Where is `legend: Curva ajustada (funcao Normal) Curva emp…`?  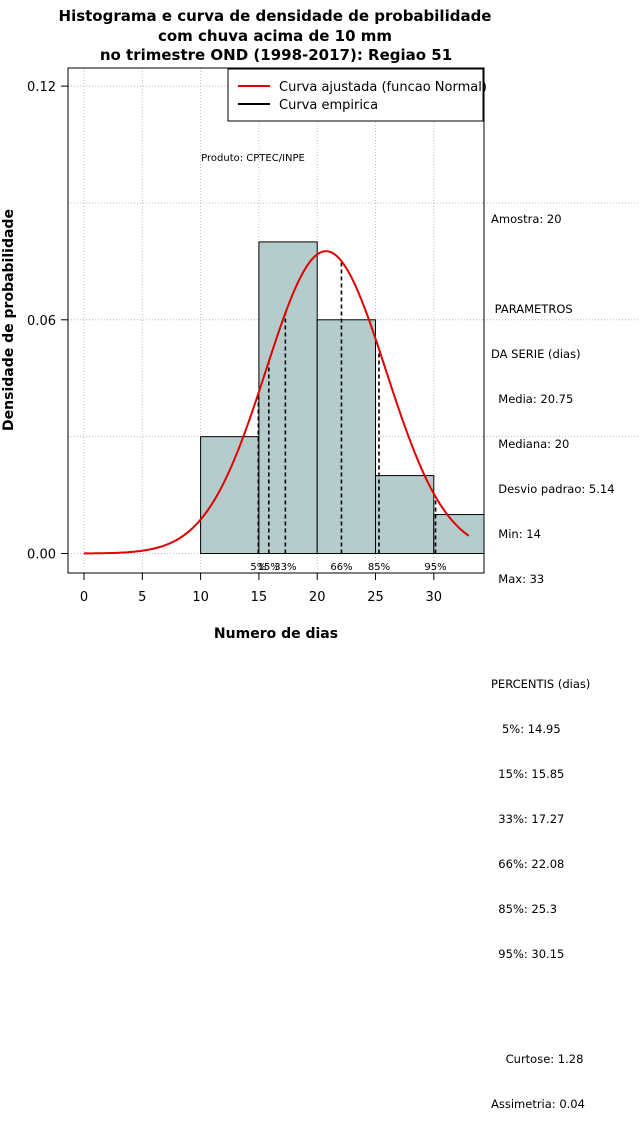 legend: Curva ajustada (funcao Normal) Curva emp… is located at coordinates (357, 95).